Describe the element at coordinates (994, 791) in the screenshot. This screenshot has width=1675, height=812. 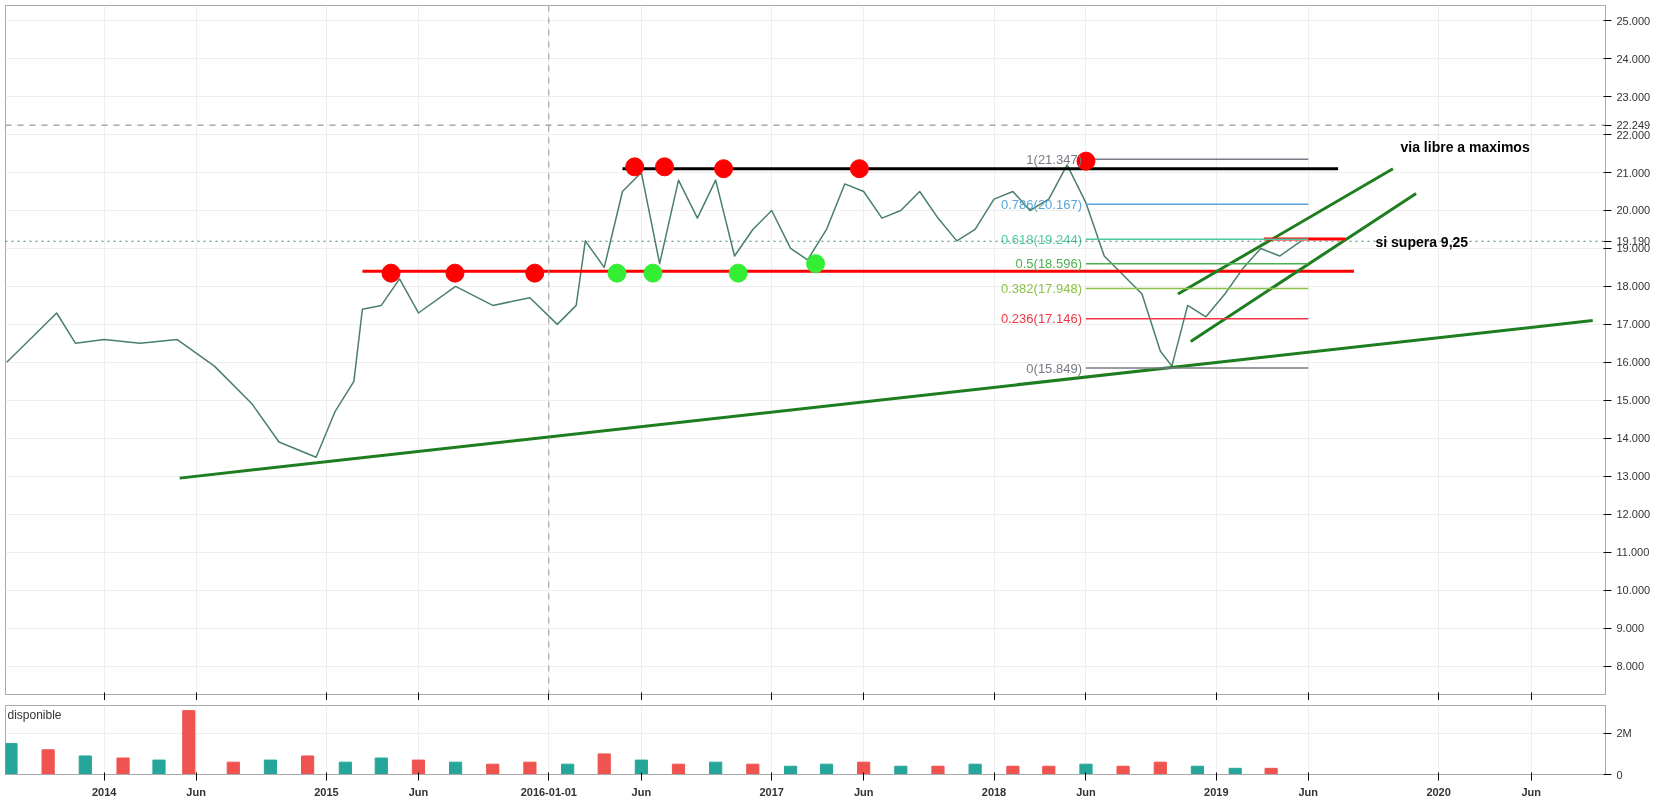
I see `x-tick-label: 2018` at that location.